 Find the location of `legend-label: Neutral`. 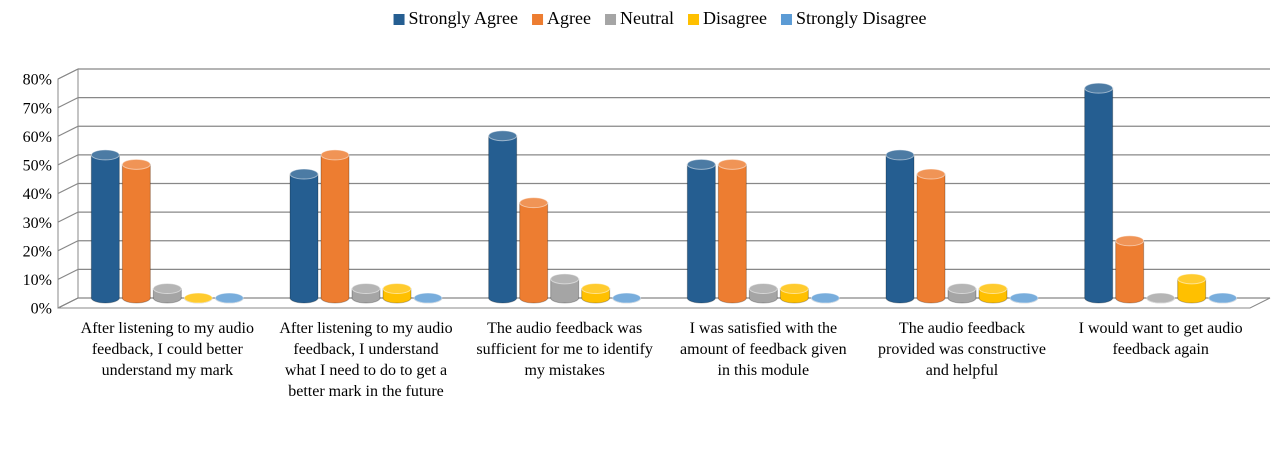

legend-label: Neutral is located at coordinates (647, 18).